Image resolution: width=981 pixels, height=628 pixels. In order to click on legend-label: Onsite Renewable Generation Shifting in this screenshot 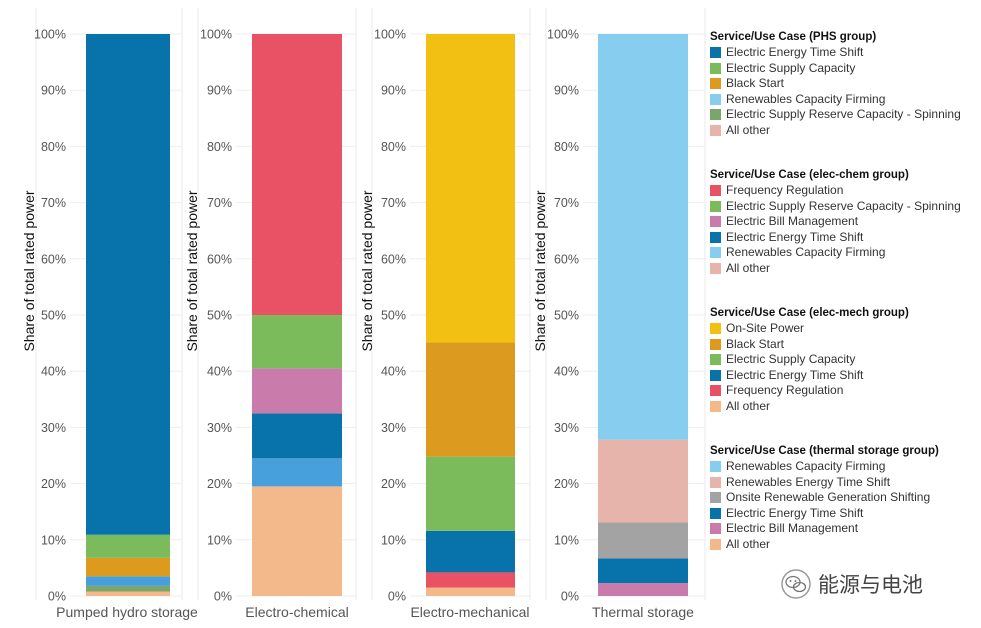, I will do `click(828, 497)`.